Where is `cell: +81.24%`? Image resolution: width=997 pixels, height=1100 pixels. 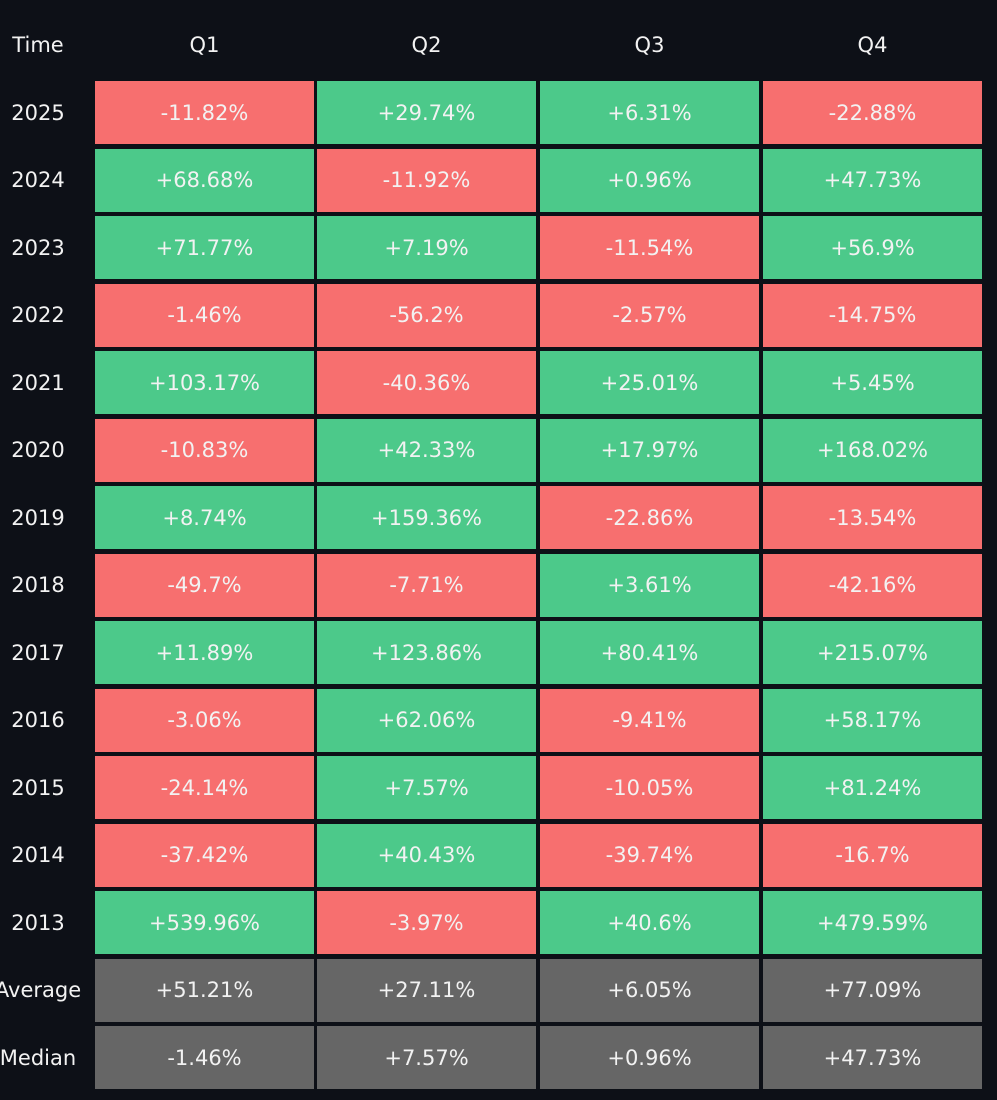
cell: +81.24% is located at coordinates (872, 787).